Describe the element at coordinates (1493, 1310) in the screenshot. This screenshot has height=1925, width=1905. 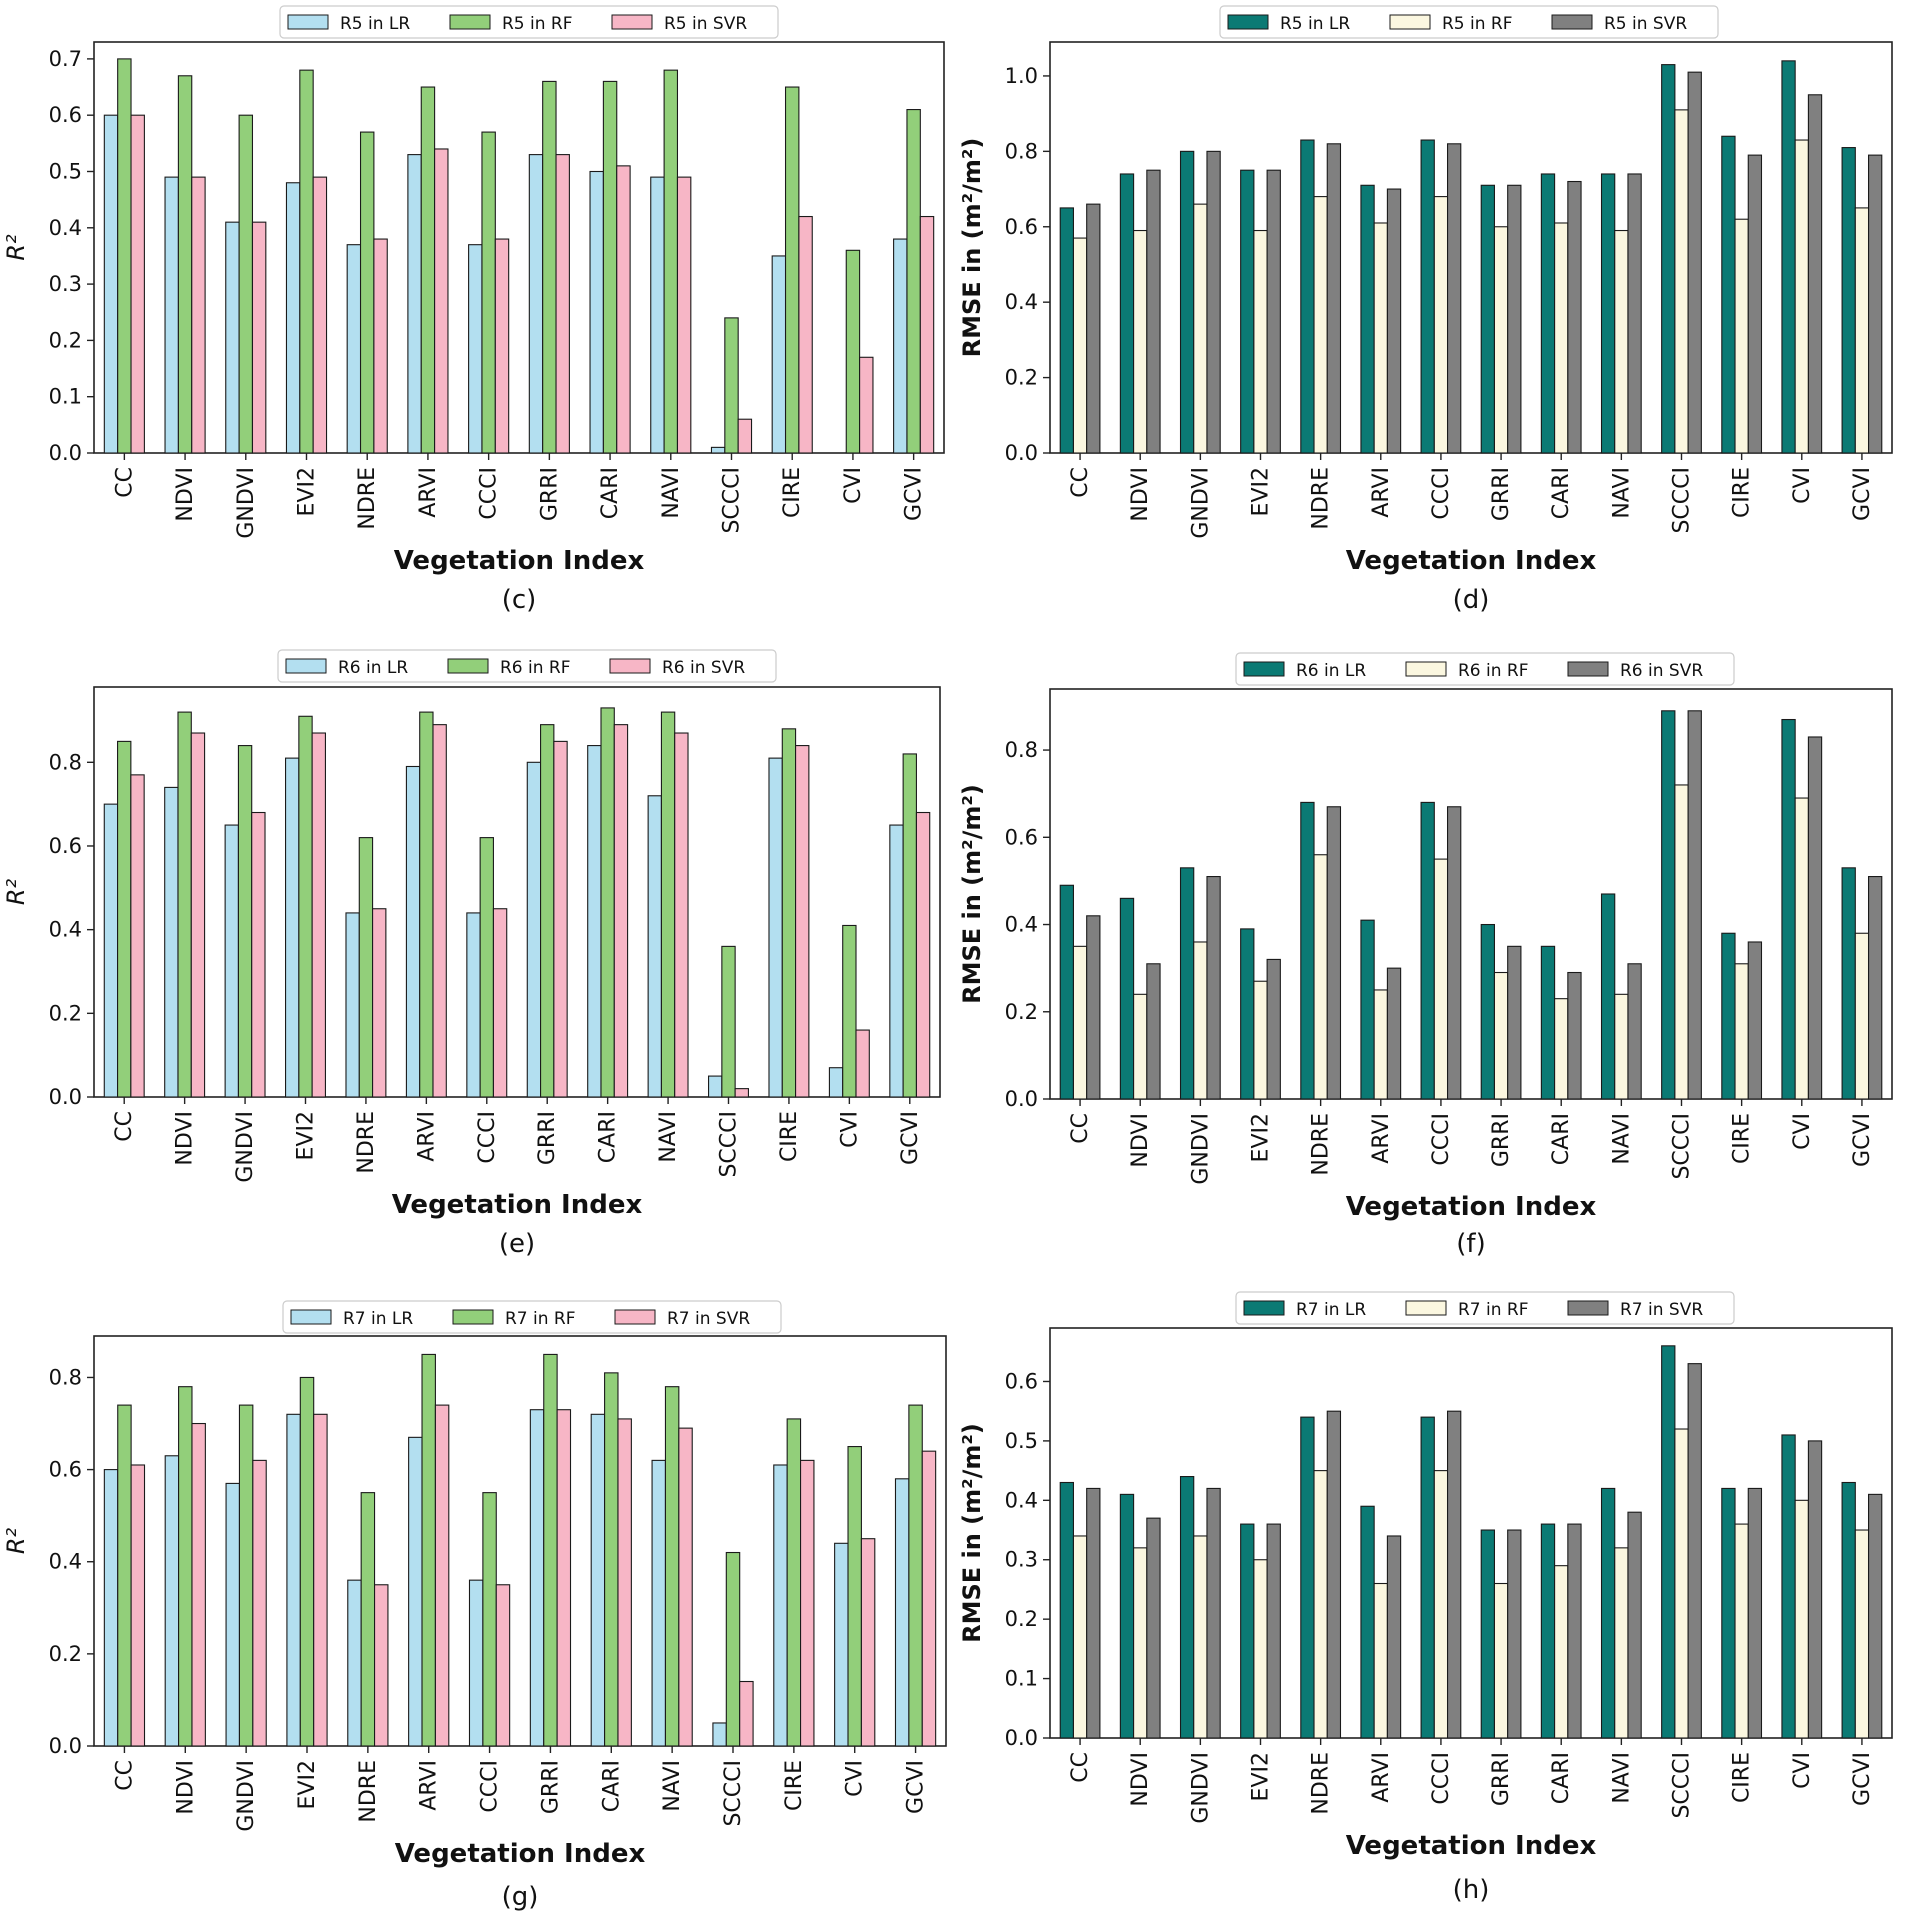
I see `legend-label: R7 in RF` at that location.